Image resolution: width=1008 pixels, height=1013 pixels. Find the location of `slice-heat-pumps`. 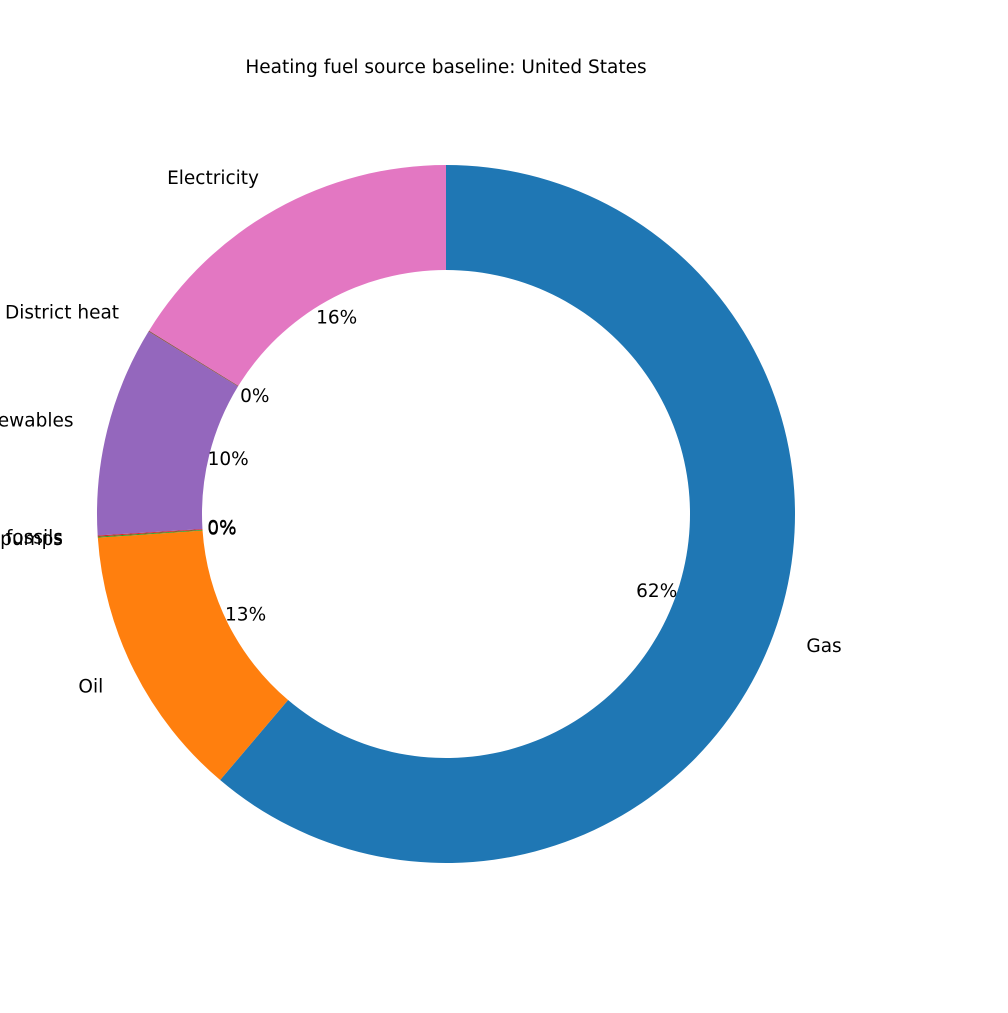

slice-heat-pumps is located at coordinates (150, 533).